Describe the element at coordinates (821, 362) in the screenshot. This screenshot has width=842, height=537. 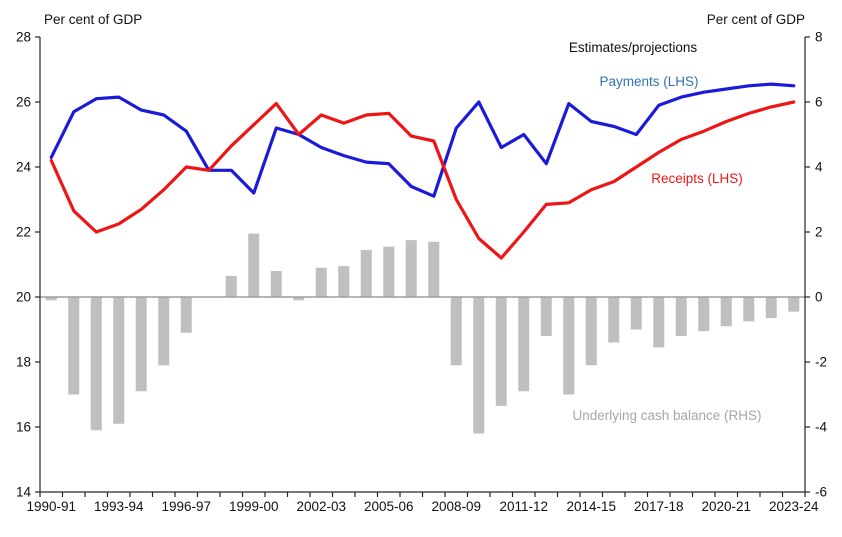
I see `right-axis-tick-label: -2` at that location.